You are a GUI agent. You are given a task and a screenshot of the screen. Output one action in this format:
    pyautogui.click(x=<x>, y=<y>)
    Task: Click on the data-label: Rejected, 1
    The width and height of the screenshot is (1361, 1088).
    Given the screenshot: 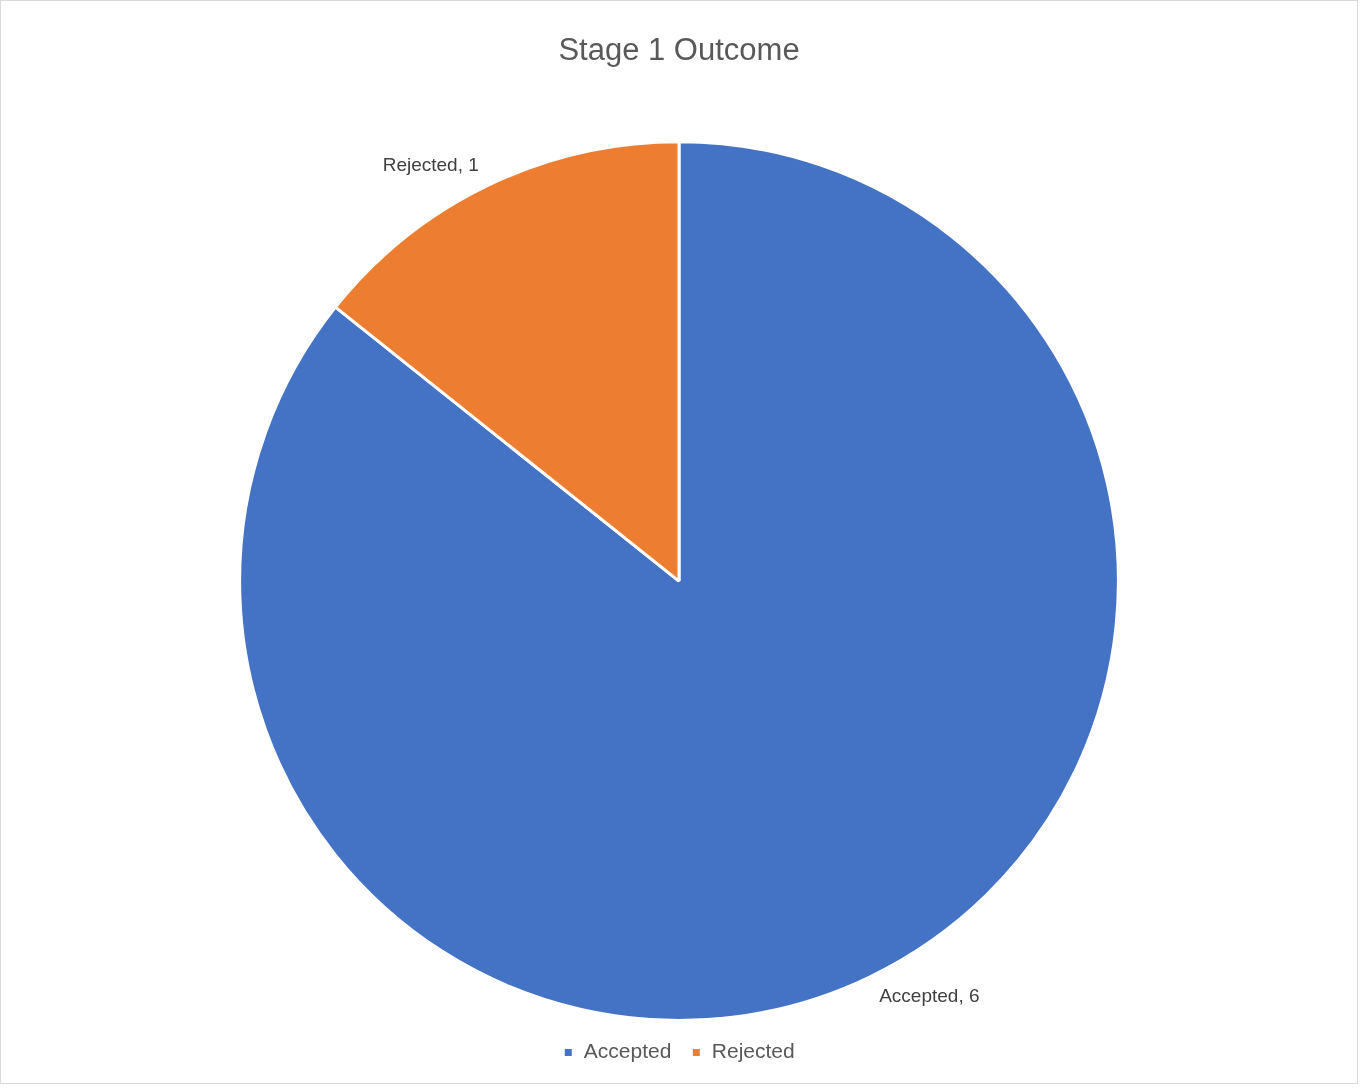 What is the action you would take?
    pyautogui.click(x=430, y=164)
    